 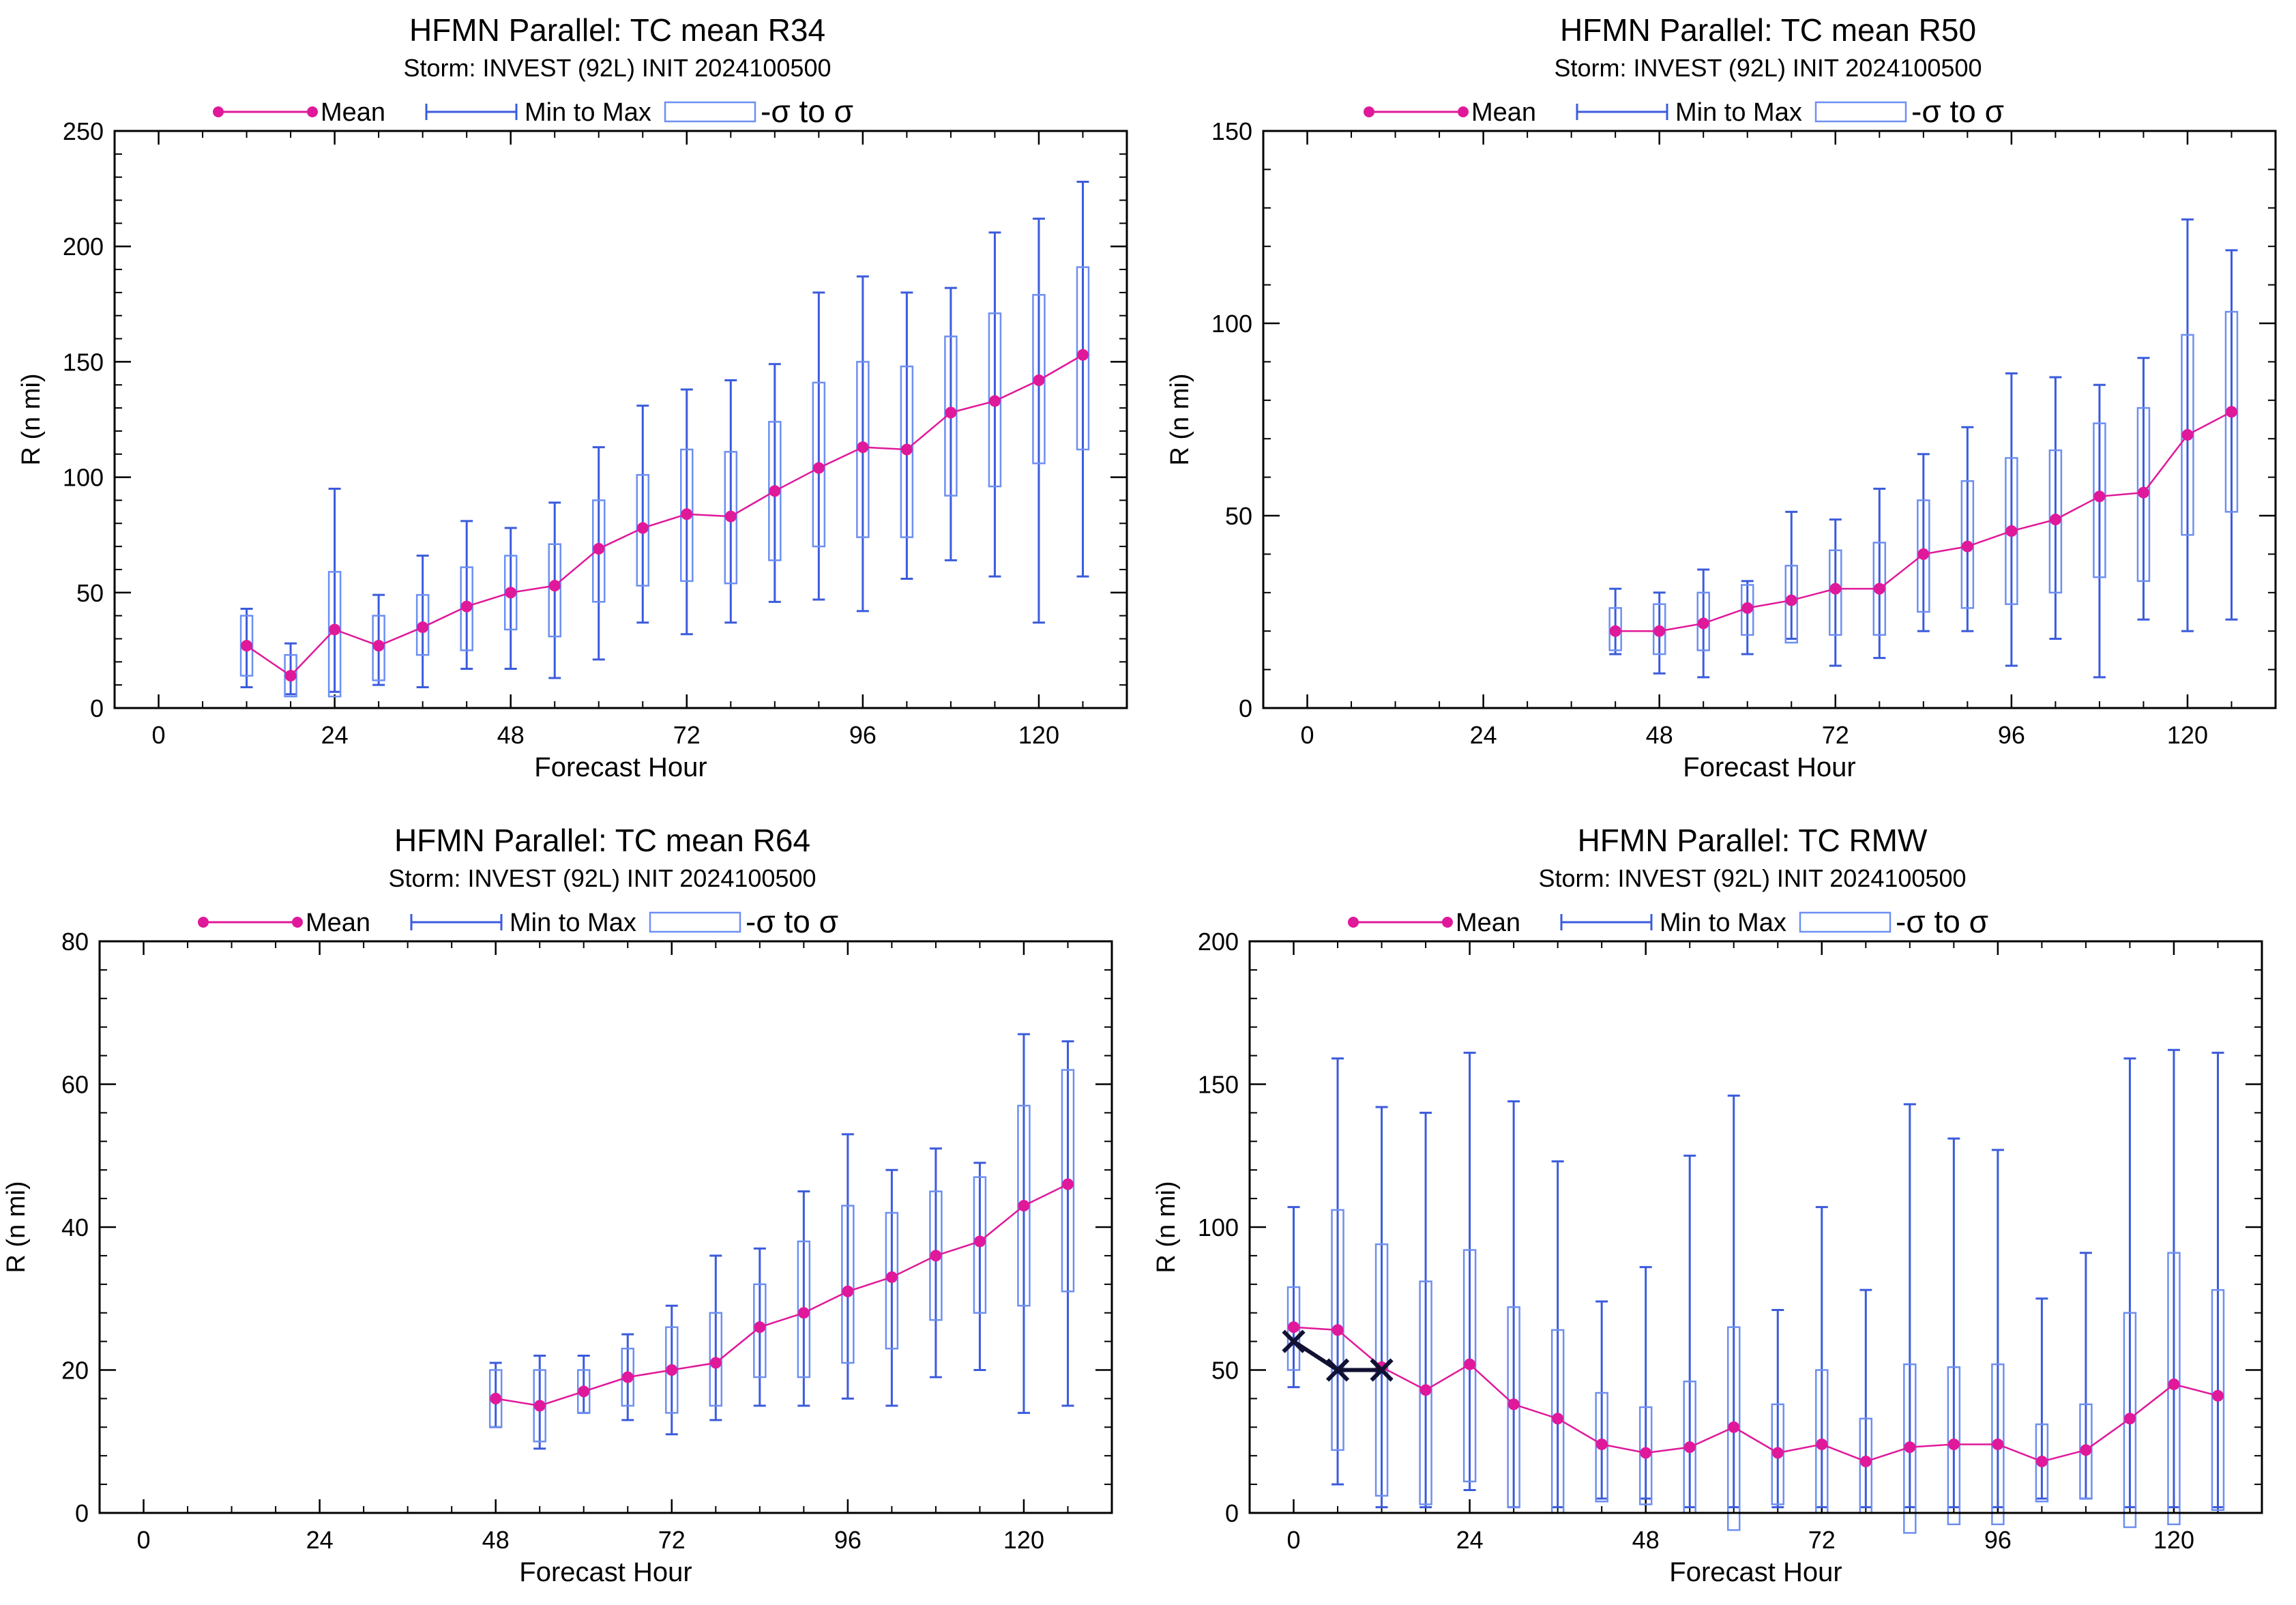 What do you see at coordinates (84, 247) in the screenshot?
I see `y-tick-label: 200` at bounding box center [84, 247].